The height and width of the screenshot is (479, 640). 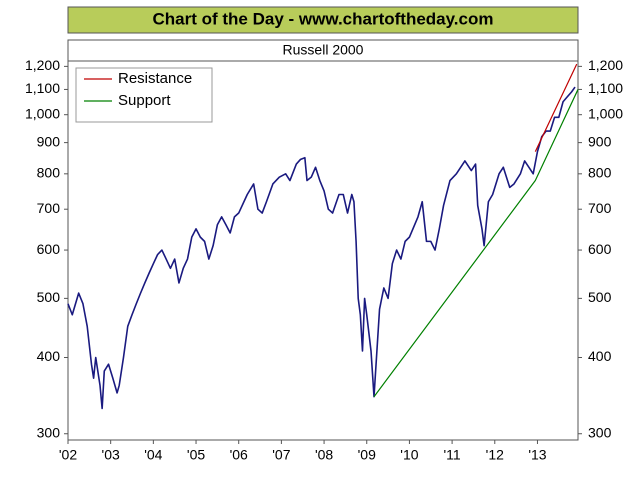 What do you see at coordinates (367, 455) in the screenshot?
I see `x-tick-label: '09` at bounding box center [367, 455].